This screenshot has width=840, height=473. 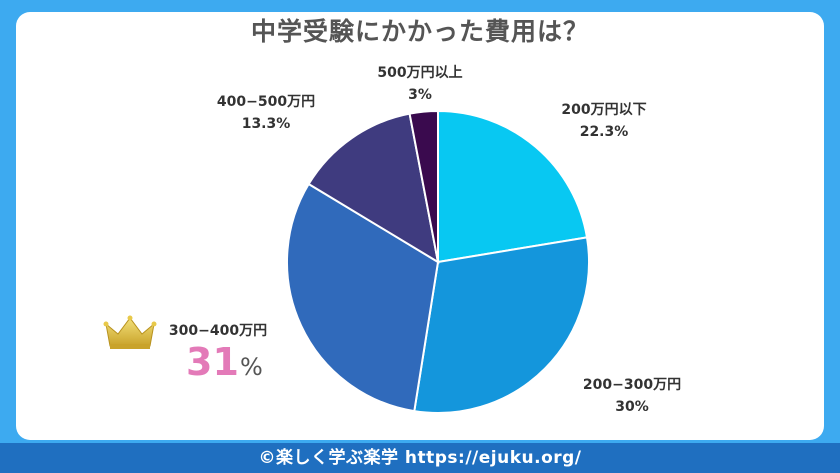 I want to click on label-200-300: 200−300万円, so click(x=632, y=385).